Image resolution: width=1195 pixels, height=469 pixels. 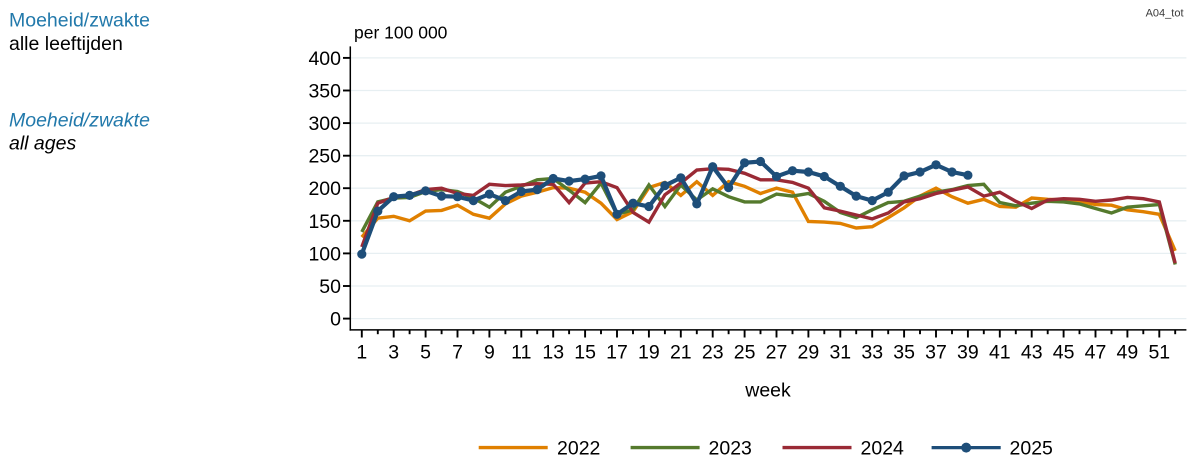 What do you see at coordinates (1128, 353) in the screenshot?
I see `svg-text: 49` at bounding box center [1128, 353].